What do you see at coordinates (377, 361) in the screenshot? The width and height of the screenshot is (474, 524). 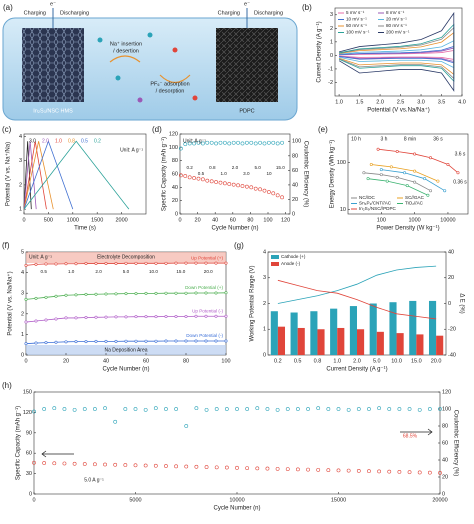 I see `x-tick-label: 5.0` at bounding box center [377, 361].